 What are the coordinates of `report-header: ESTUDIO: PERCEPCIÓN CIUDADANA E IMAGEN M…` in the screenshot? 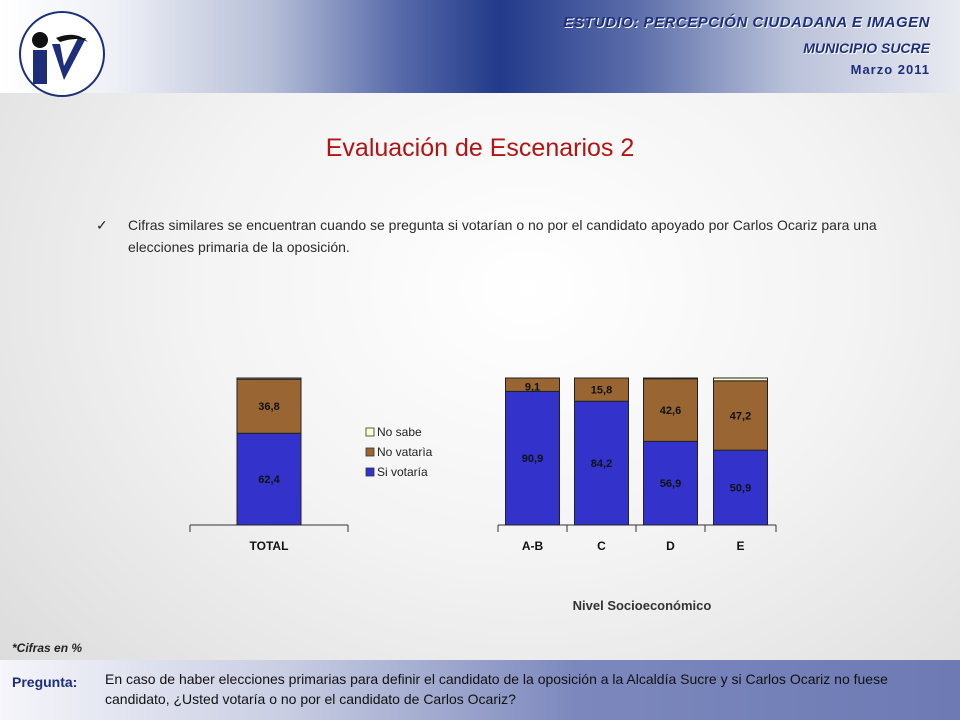 It's located at (480, 48).